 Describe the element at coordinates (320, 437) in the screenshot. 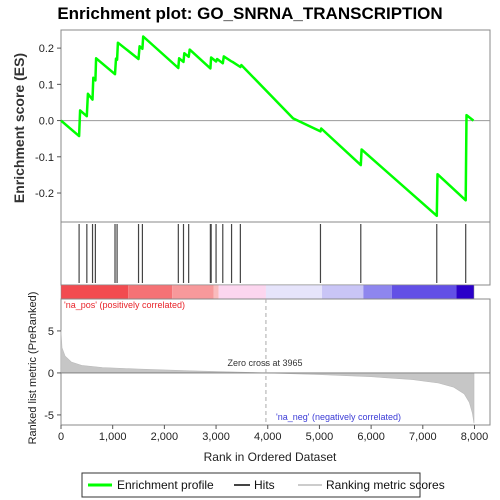

I see `x-tick-label: 5,000` at that location.